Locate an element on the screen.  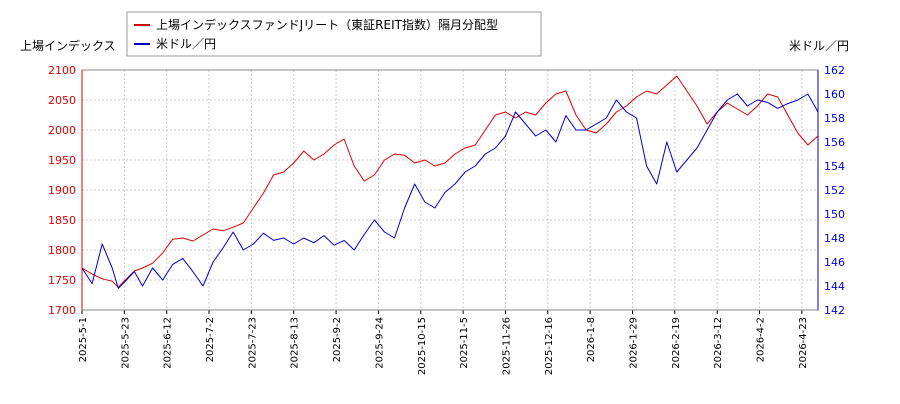
left-tick-label: 2000 is located at coordinates (62, 130).